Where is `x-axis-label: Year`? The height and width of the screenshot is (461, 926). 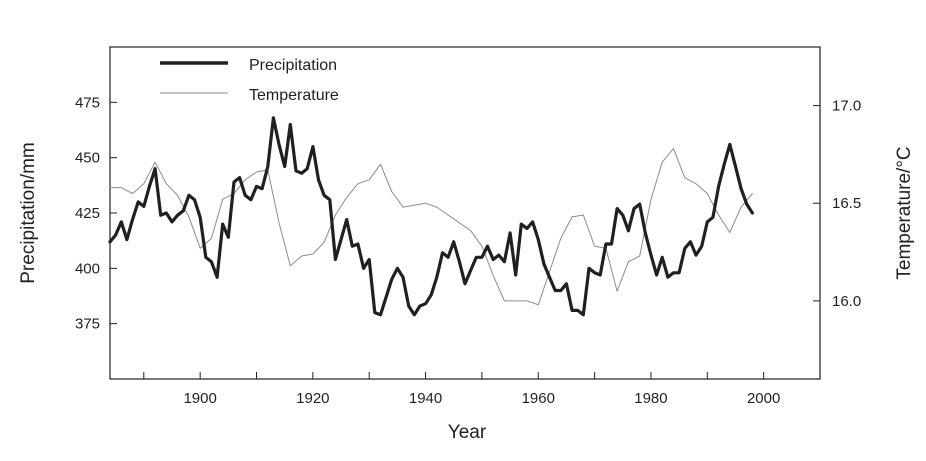
x-axis-label: Year is located at coordinates (467, 432).